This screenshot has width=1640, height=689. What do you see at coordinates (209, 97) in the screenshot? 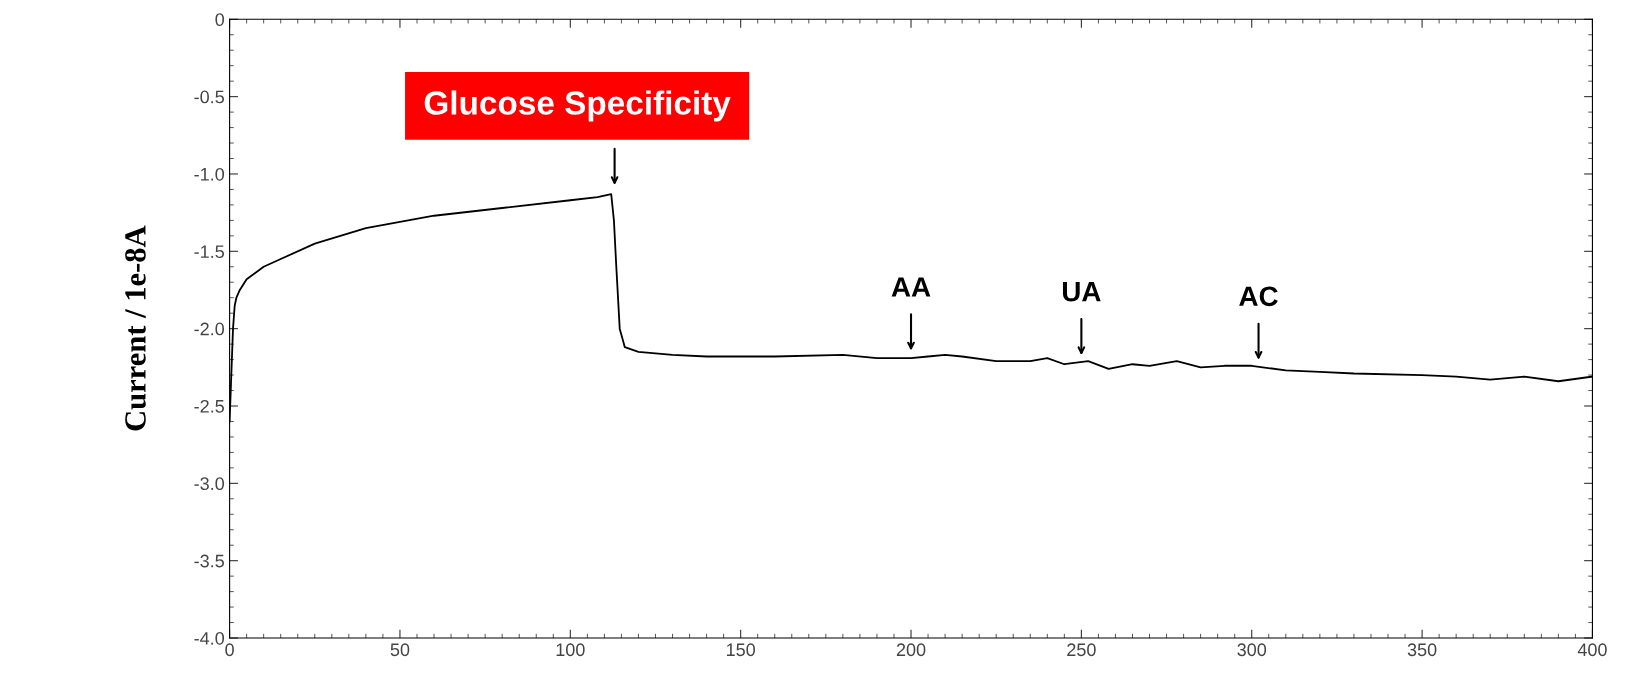
I see `y-tick-label: -0.5` at bounding box center [209, 97].